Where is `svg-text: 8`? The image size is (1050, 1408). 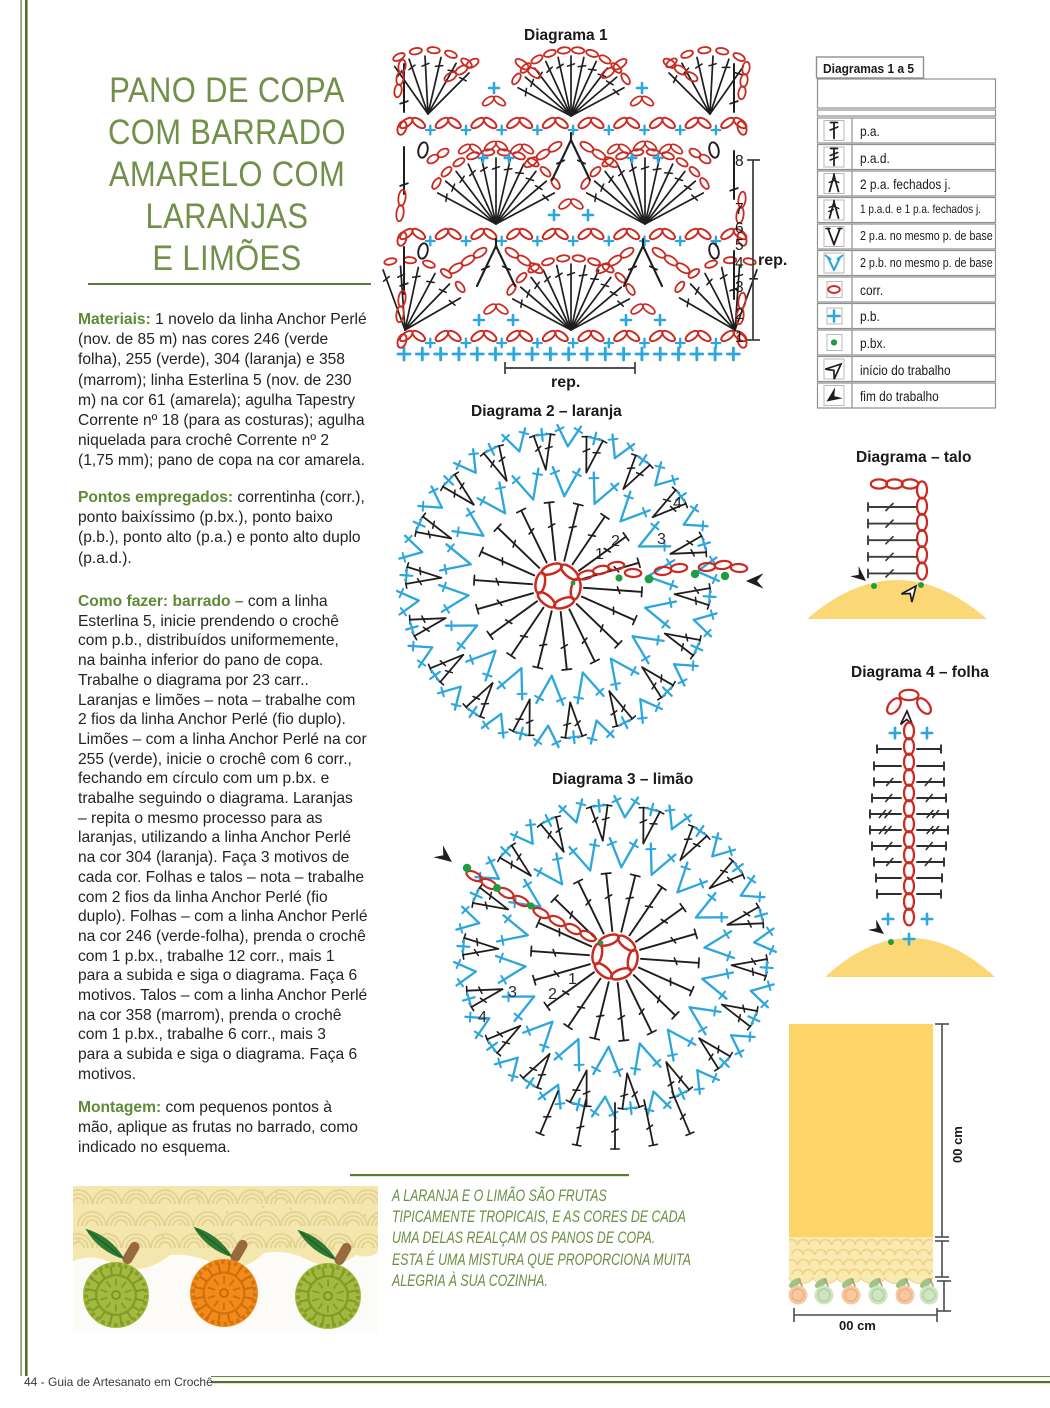 svg-text: 8 is located at coordinates (739, 161).